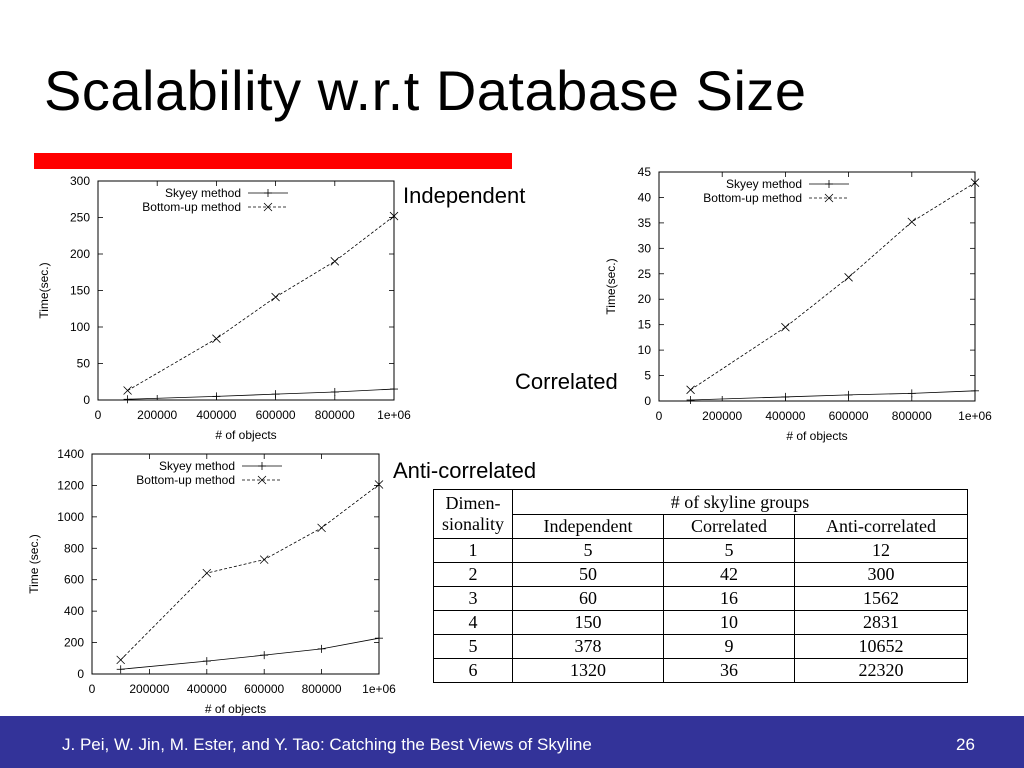 The image size is (1024, 768). Describe the element at coordinates (473, 503) in the screenshot. I see `dimensionality-header-line1: Dimen-` at that location.